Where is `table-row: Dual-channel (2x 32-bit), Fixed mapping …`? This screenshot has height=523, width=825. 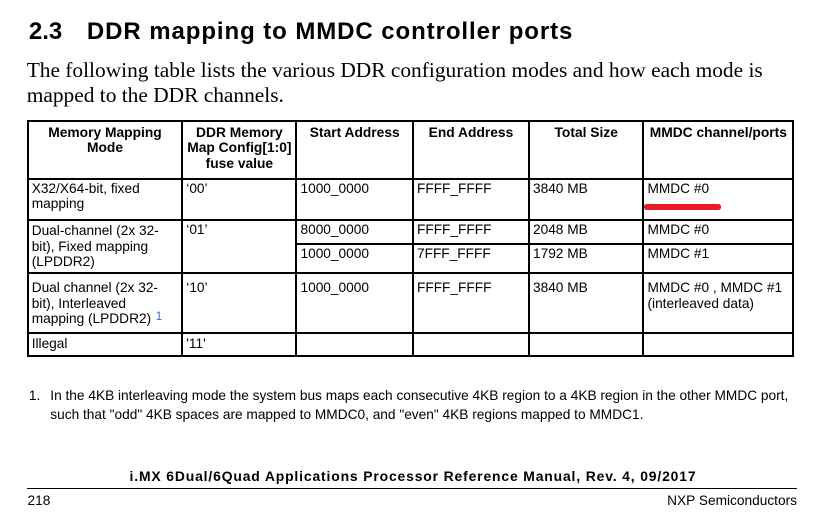
table-row: Dual-channel (2x 32-bit), Fixed mapping … is located at coordinates (410, 246).